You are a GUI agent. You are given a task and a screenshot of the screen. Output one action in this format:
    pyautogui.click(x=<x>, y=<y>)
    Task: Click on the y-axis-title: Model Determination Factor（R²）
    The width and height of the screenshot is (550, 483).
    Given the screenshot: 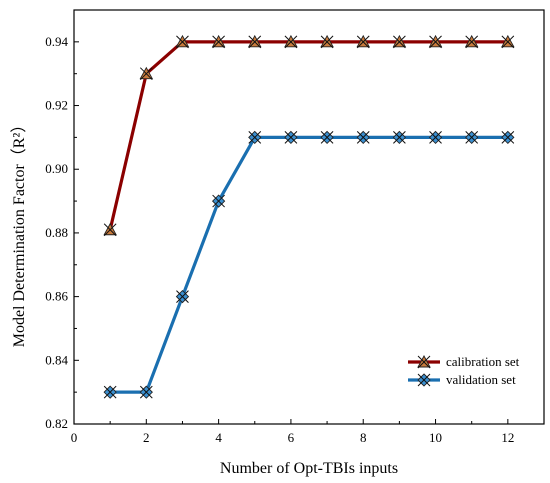 What is the action you would take?
    pyautogui.click(x=19, y=232)
    